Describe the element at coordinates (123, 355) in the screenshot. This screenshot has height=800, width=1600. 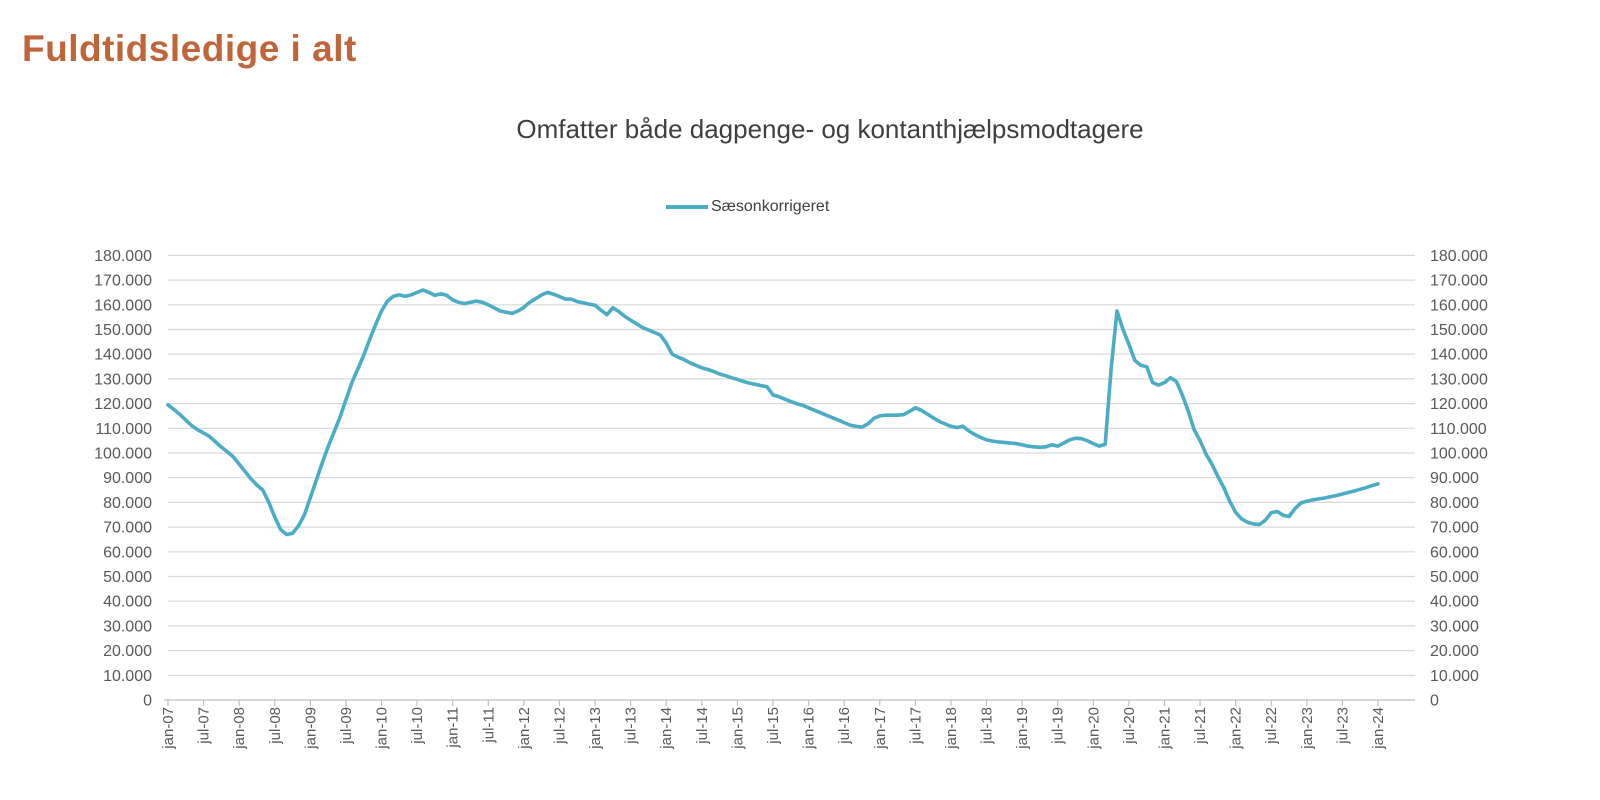
I see `y-axis-label-left: 140.000` at that location.